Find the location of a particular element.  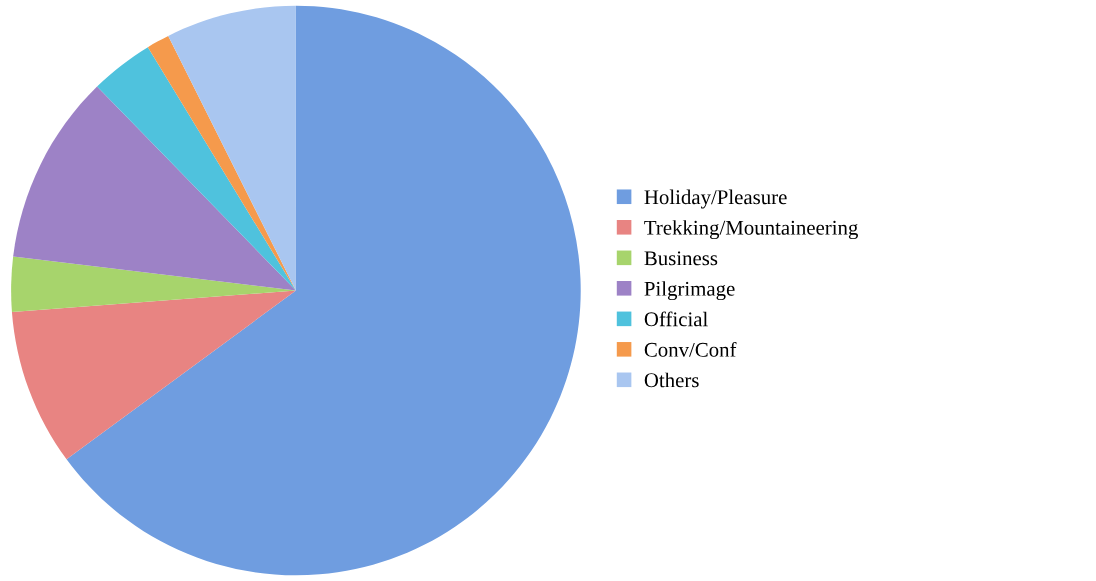

legend-label: Pilgrimage is located at coordinates (689, 291).